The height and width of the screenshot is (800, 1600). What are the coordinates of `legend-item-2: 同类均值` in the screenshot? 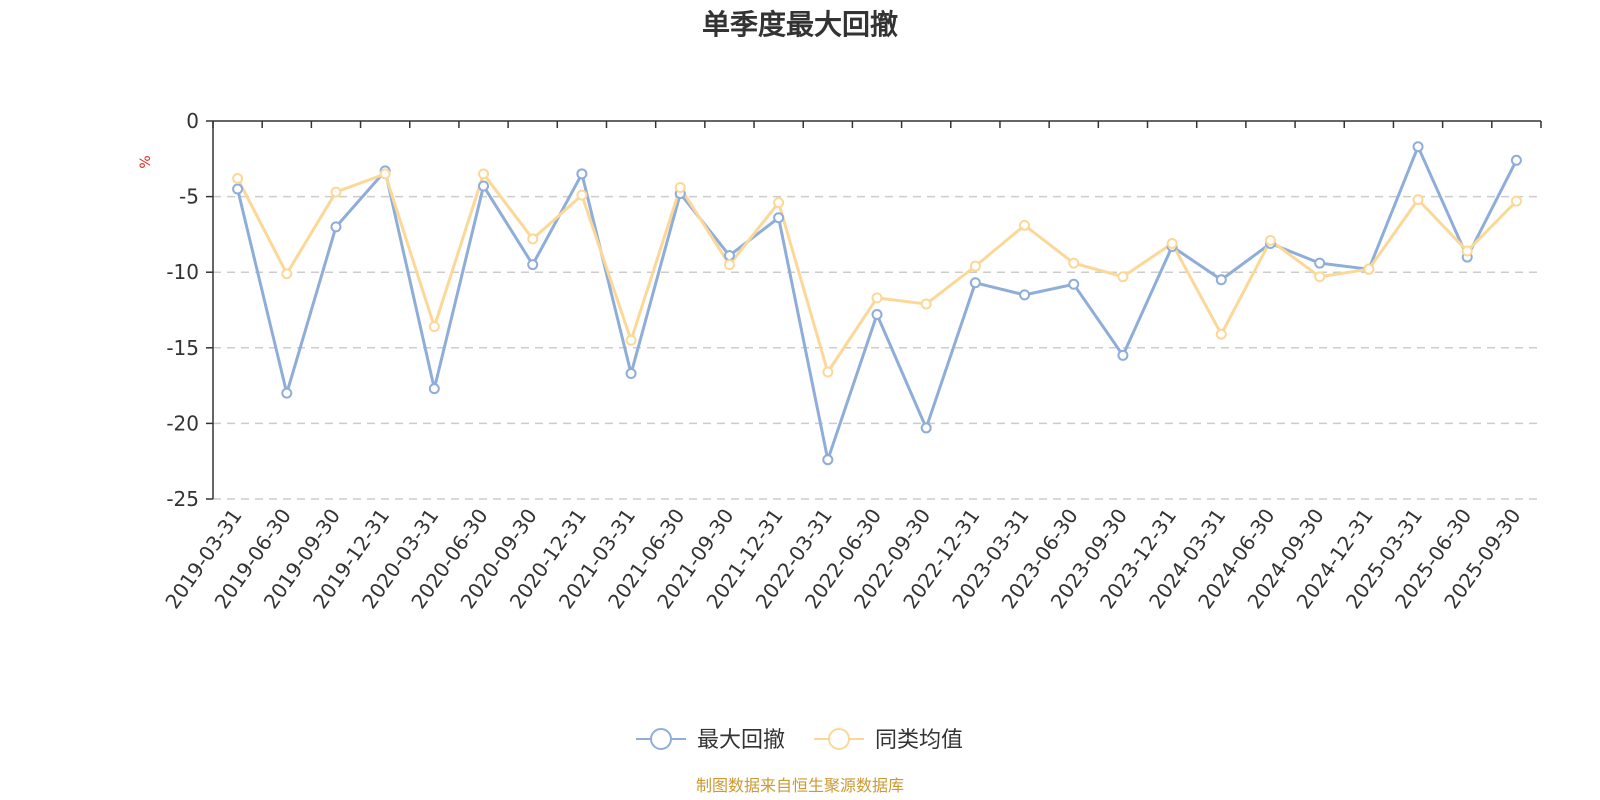 It's located at (888, 740).